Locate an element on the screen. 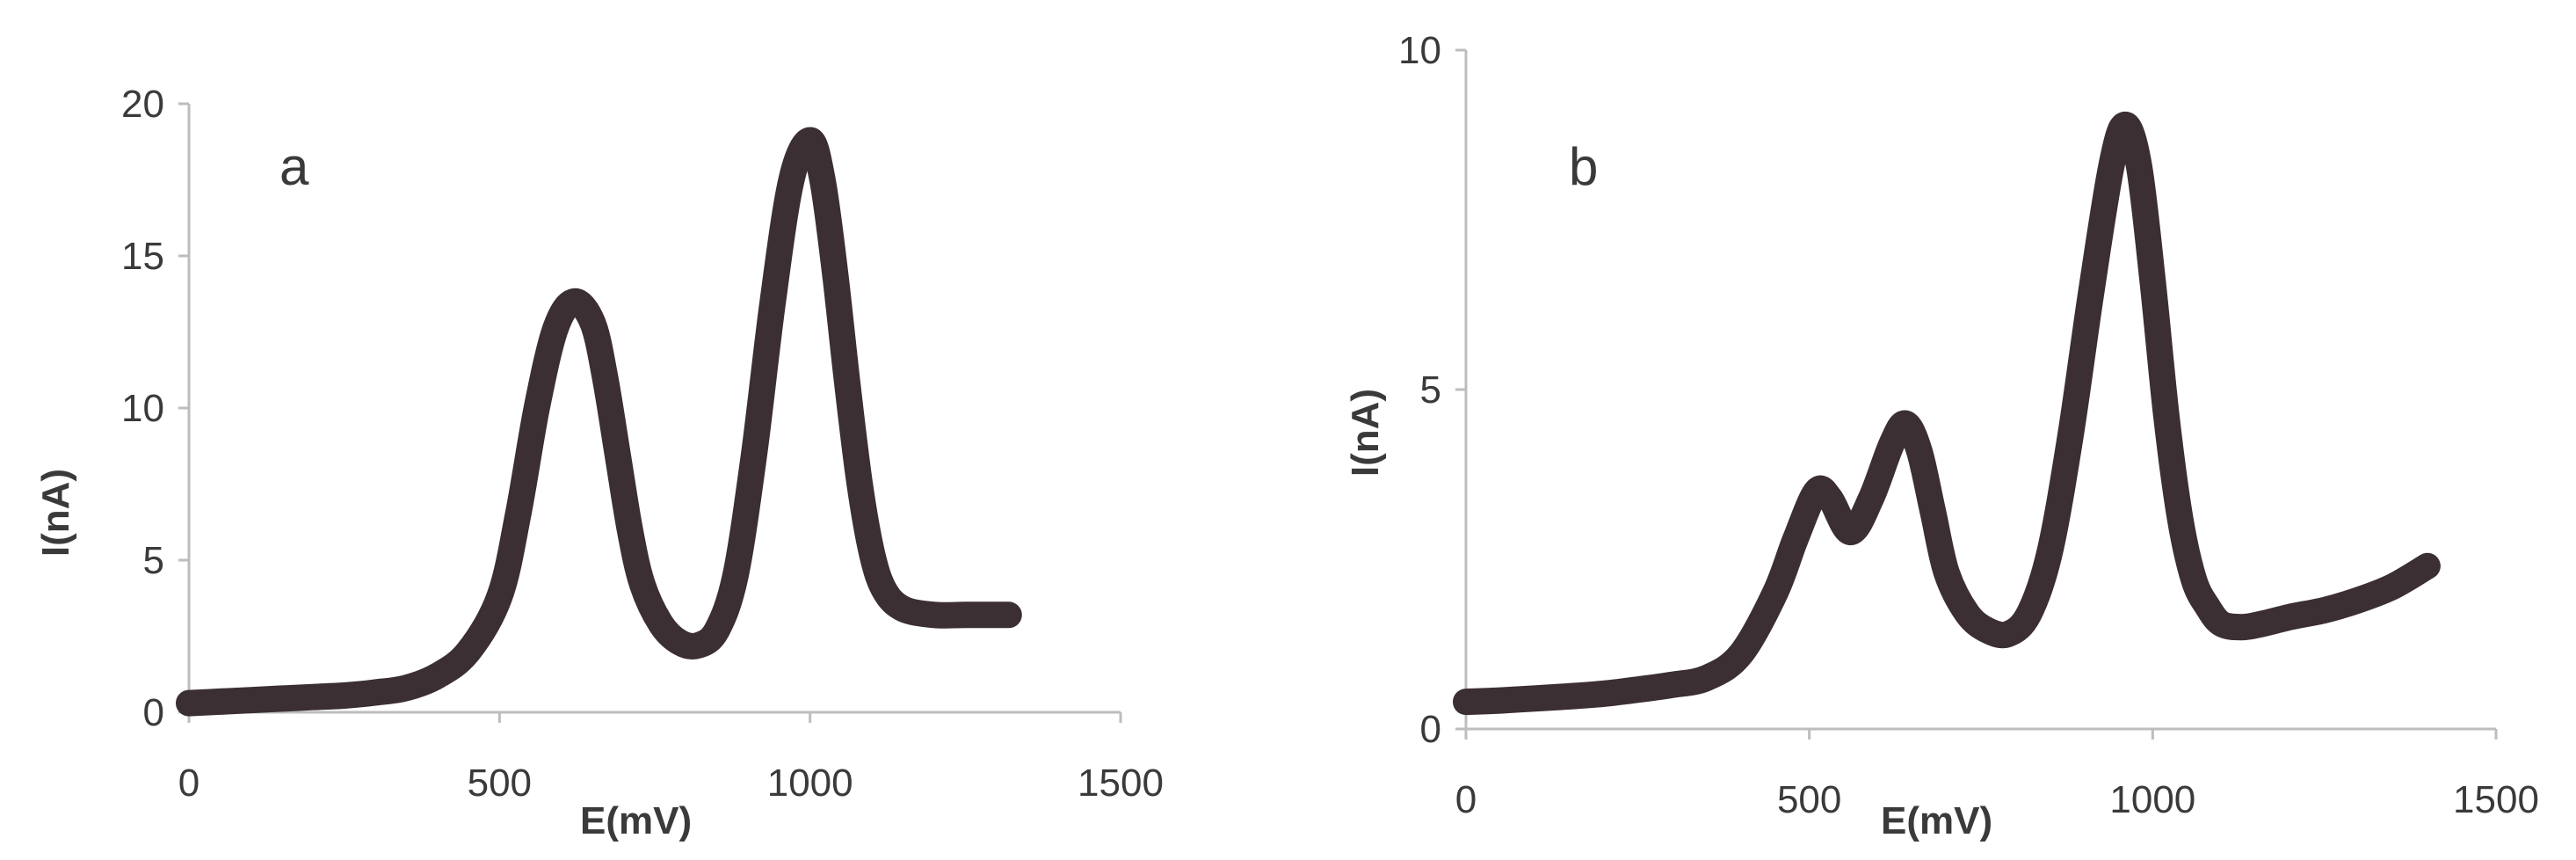 Image resolution: width=2576 pixels, height=860 pixels. panel-b-y-axis-label: I(nA) is located at coordinates (1365, 433).